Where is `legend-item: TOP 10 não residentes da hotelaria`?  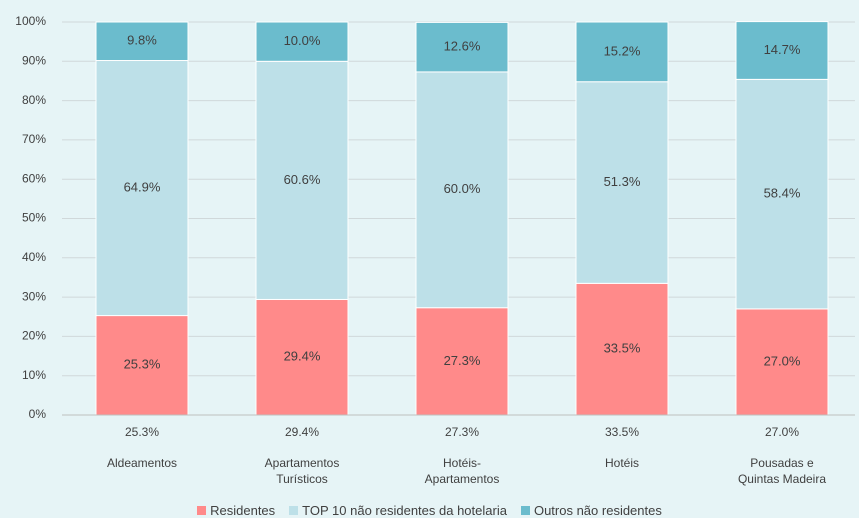
legend-item: TOP 10 não residentes da hotelaria is located at coordinates (398, 510).